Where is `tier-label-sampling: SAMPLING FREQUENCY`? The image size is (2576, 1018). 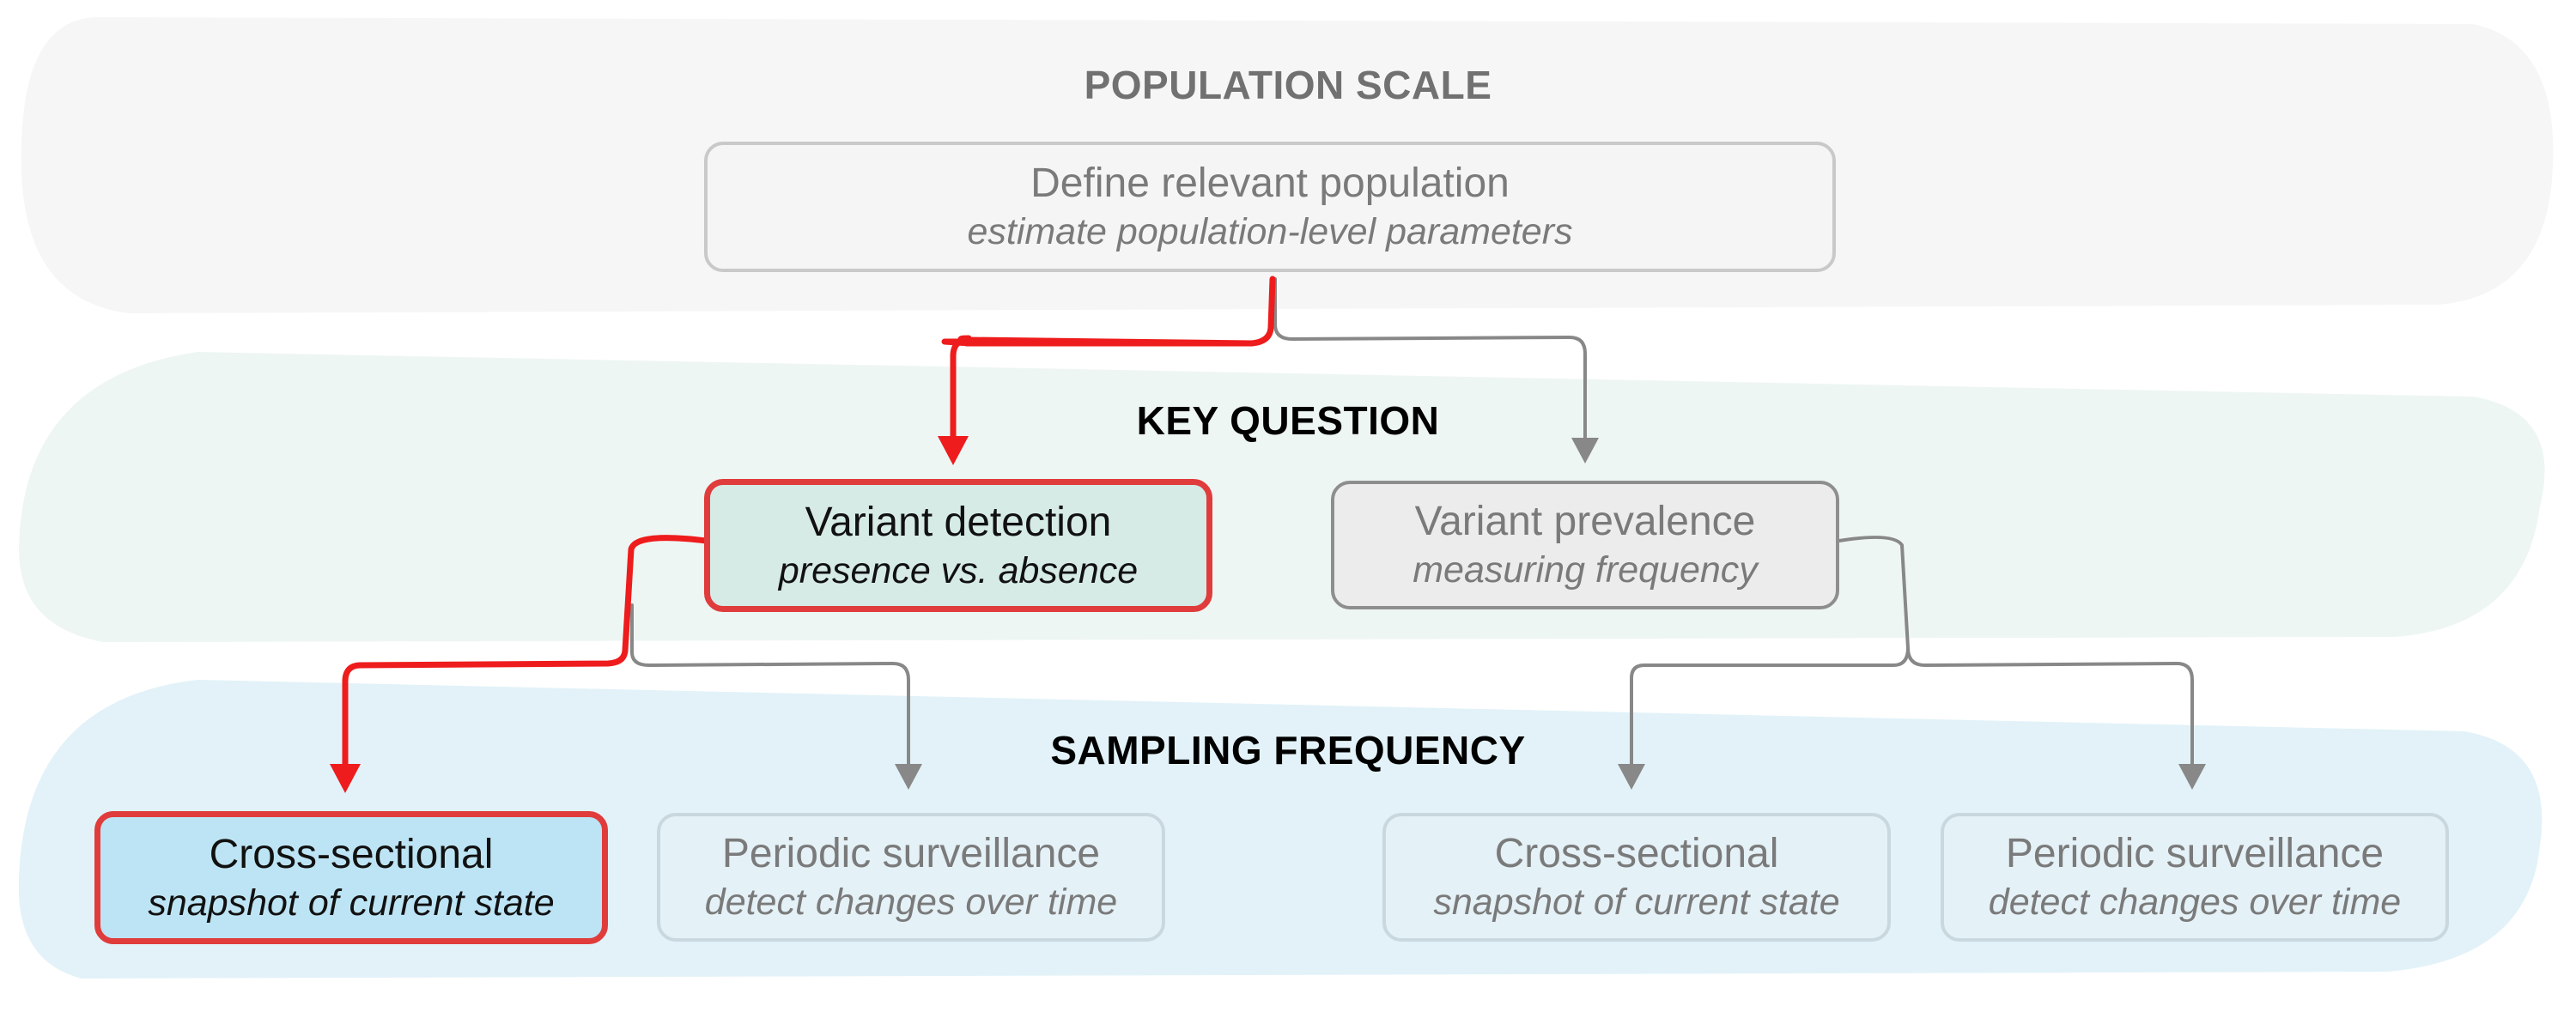 tier-label-sampling: SAMPLING FREQUENCY is located at coordinates (1288, 751).